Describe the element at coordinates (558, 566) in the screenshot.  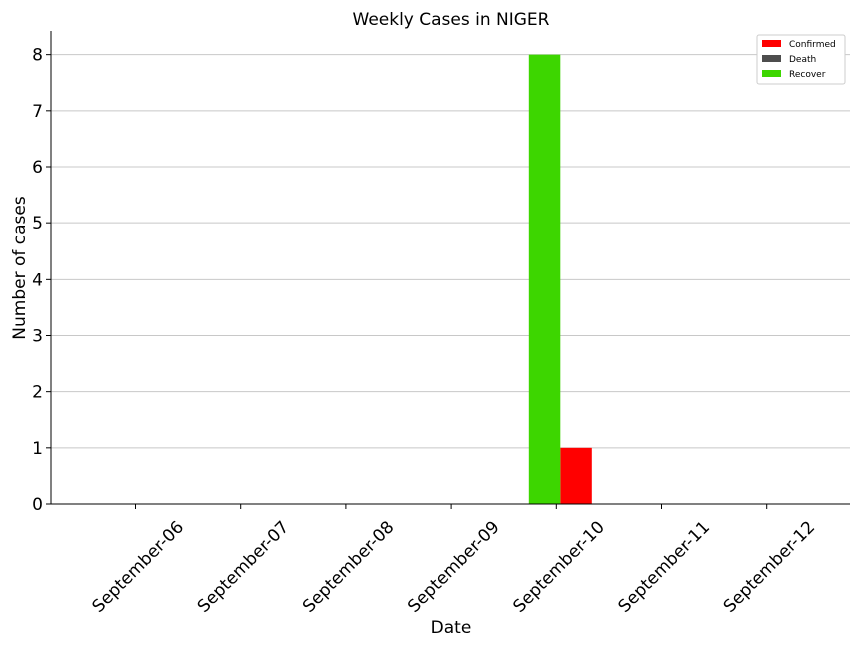
I see `x-tick-label: September-10` at that location.